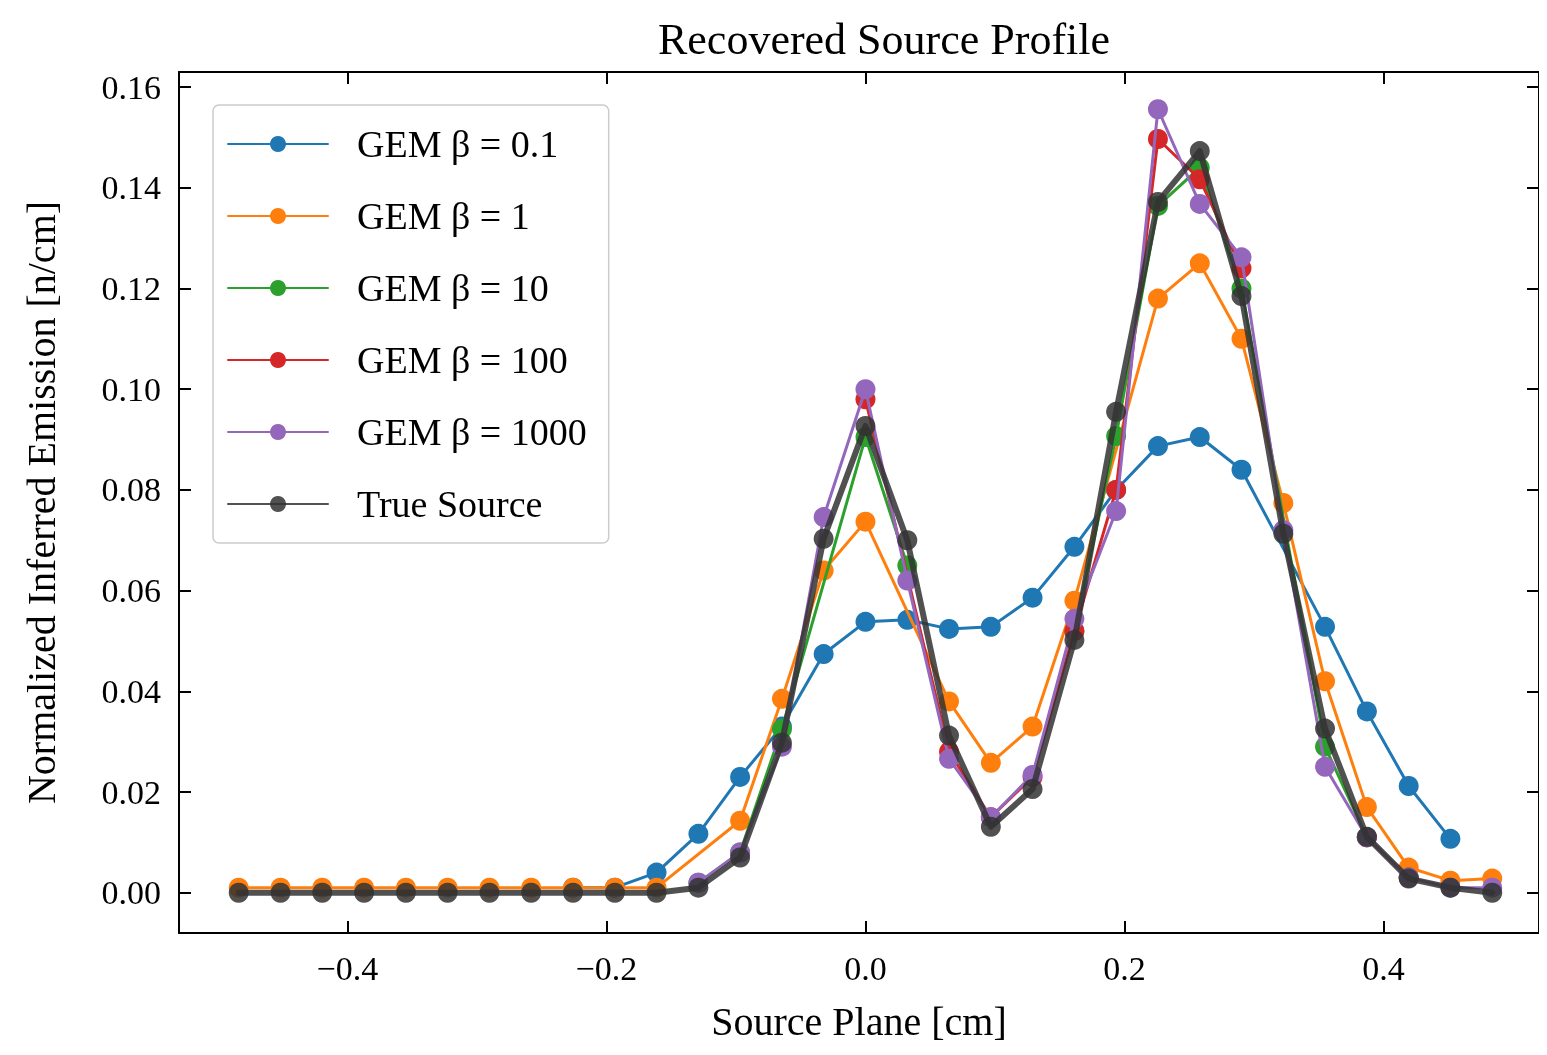 The height and width of the screenshot is (1055, 1547). What do you see at coordinates (443, 216) in the screenshot?
I see `legend-label: GEM β = 1` at bounding box center [443, 216].